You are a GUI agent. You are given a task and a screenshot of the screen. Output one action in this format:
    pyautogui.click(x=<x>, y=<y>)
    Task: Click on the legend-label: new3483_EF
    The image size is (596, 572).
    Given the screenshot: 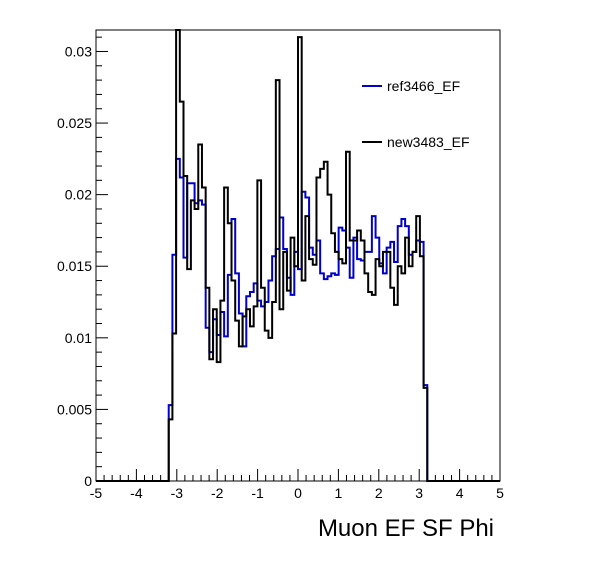 What is the action you would take?
    pyautogui.click(x=428, y=142)
    